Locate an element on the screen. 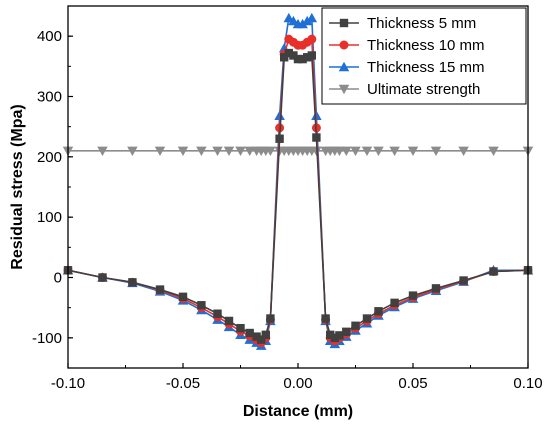 The height and width of the screenshot is (430, 550). legend-item: Thickness 10 mm is located at coordinates (407, 45).